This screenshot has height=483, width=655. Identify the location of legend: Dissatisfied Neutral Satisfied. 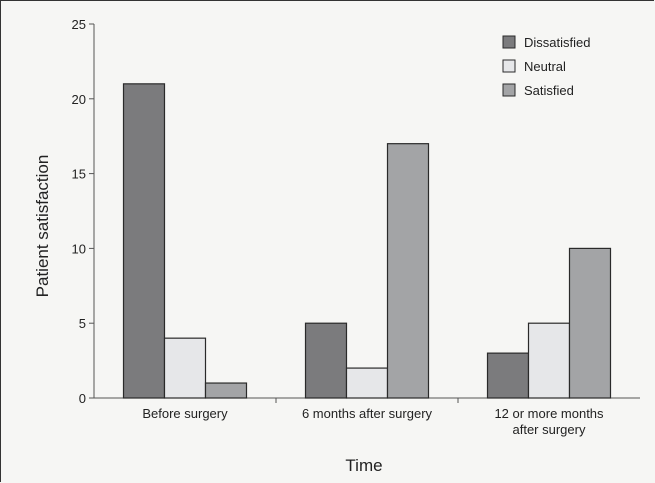
(546, 66).